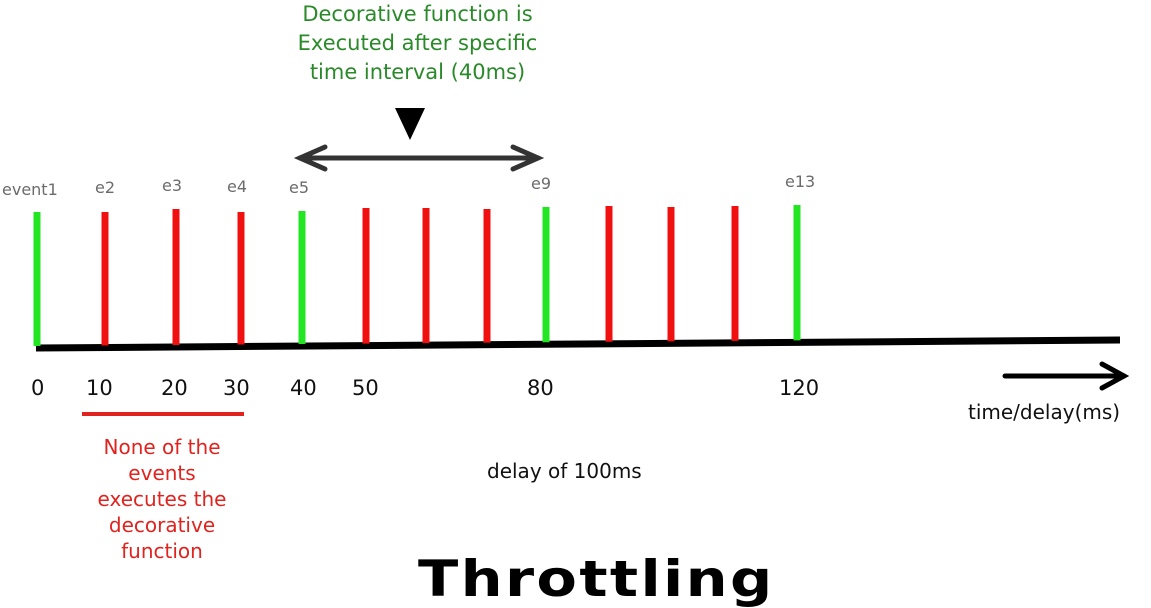 This screenshot has width=1151, height=608. What do you see at coordinates (564, 471) in the screenshot?
I see `delay-label: delay of 100ms` at bounding box center [564, 471].